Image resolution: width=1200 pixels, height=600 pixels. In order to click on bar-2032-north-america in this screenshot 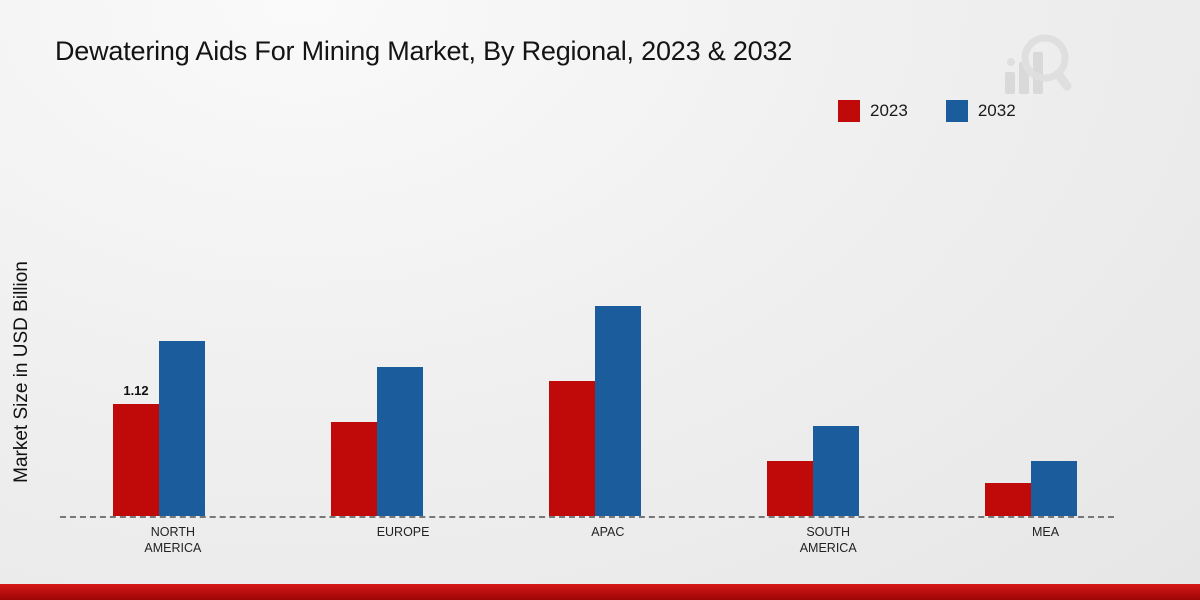, I will do `click(182, 428)`.